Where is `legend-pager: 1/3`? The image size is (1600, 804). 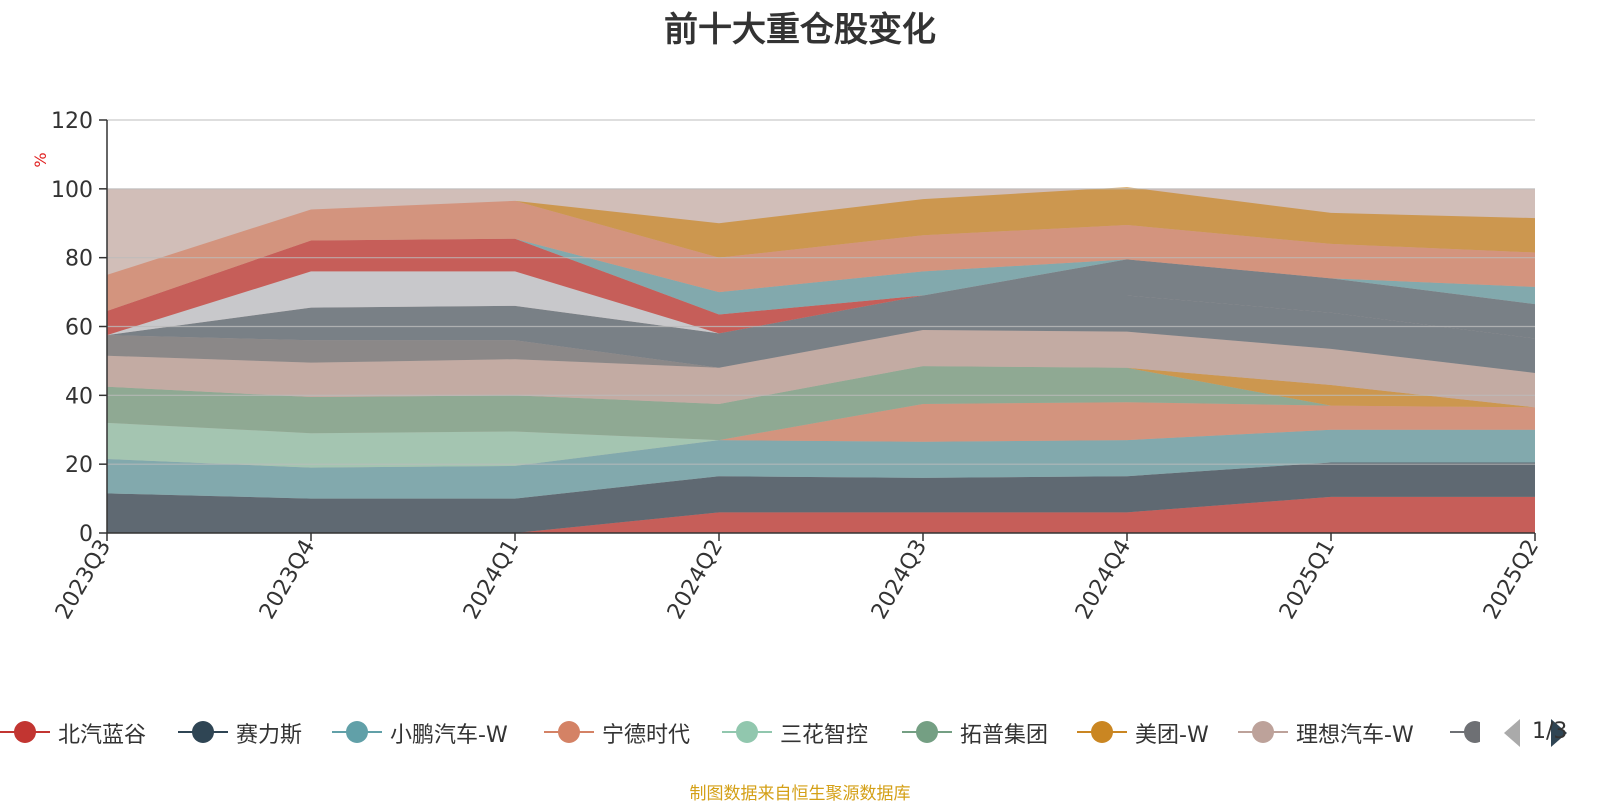
legend-pager: 1/3 is located at coordinates (1550, 733).